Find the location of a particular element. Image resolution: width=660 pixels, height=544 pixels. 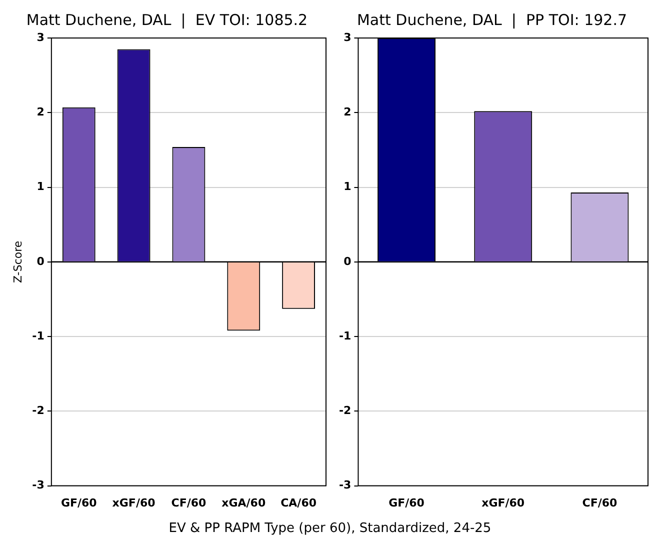

chart-title: Matt Duchene, DAL | PP TOI: 192.7 is located at coordinates (492, 19).